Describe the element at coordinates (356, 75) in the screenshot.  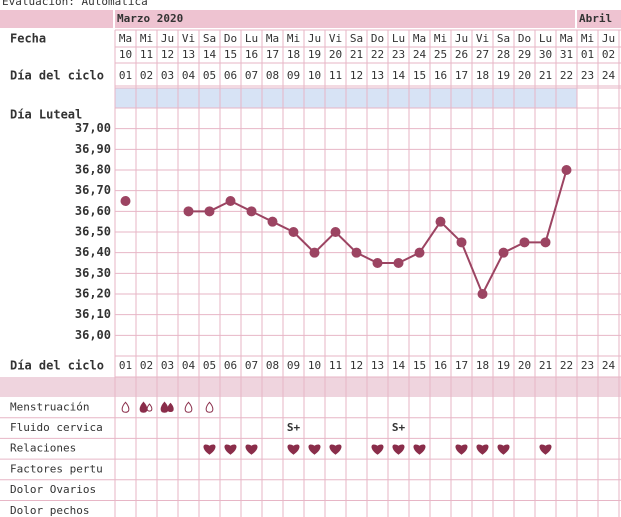
I see `cycle-day: 12` at that location.